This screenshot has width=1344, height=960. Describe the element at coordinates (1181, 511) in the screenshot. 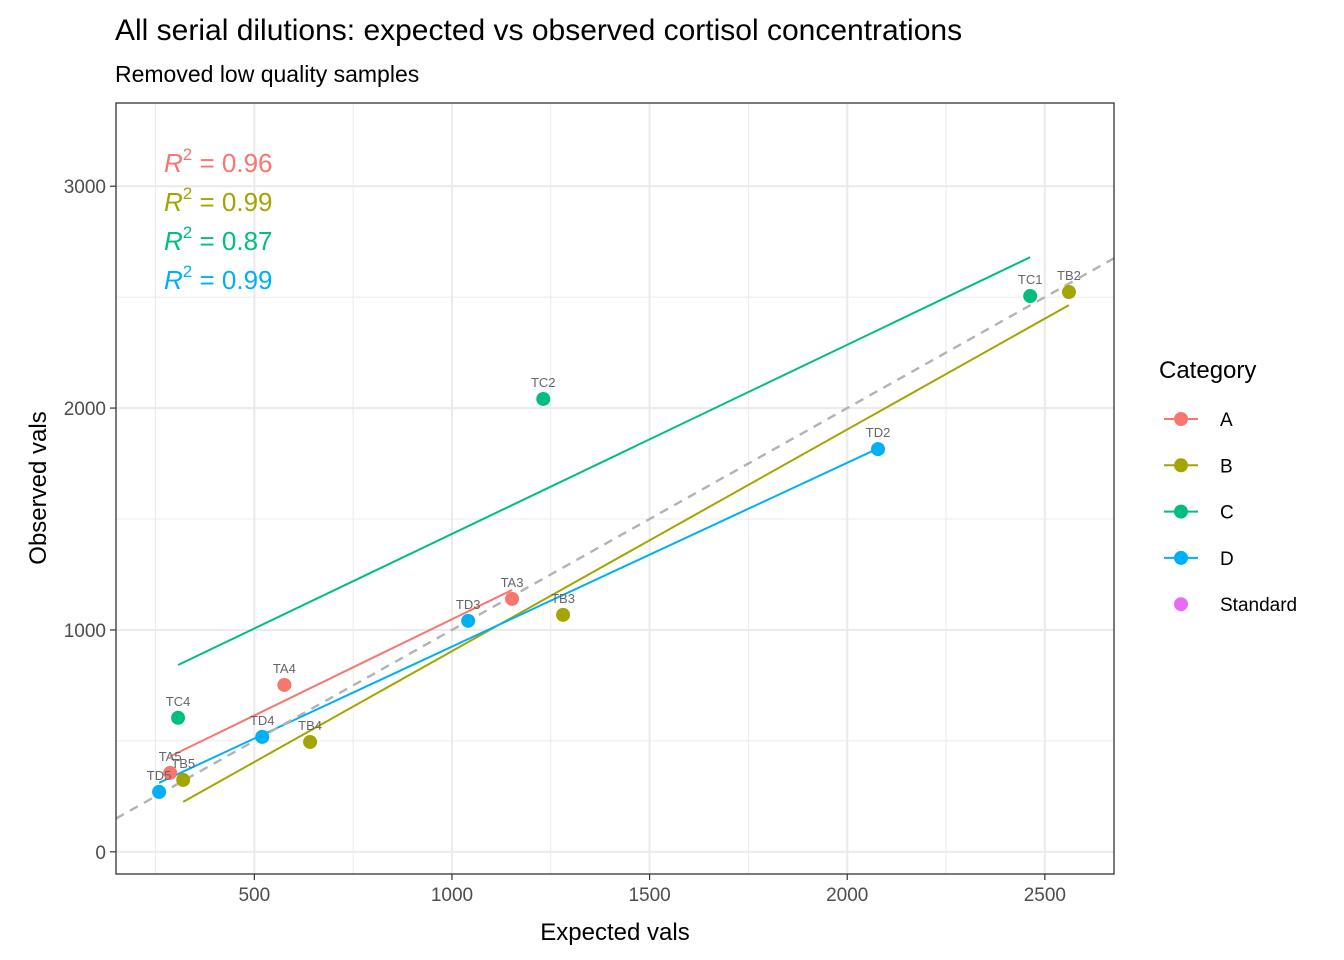

I see `legend-key-point-C` at that location.